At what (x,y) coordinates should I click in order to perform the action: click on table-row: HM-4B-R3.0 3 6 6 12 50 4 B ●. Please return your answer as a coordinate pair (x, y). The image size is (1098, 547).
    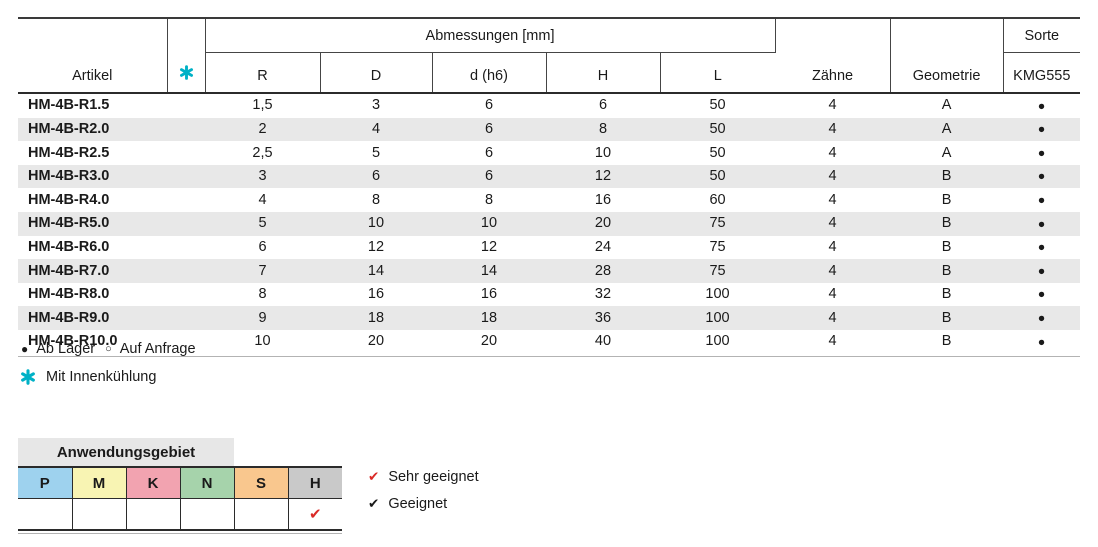
    Looking at the image, I should click on (549, 176).